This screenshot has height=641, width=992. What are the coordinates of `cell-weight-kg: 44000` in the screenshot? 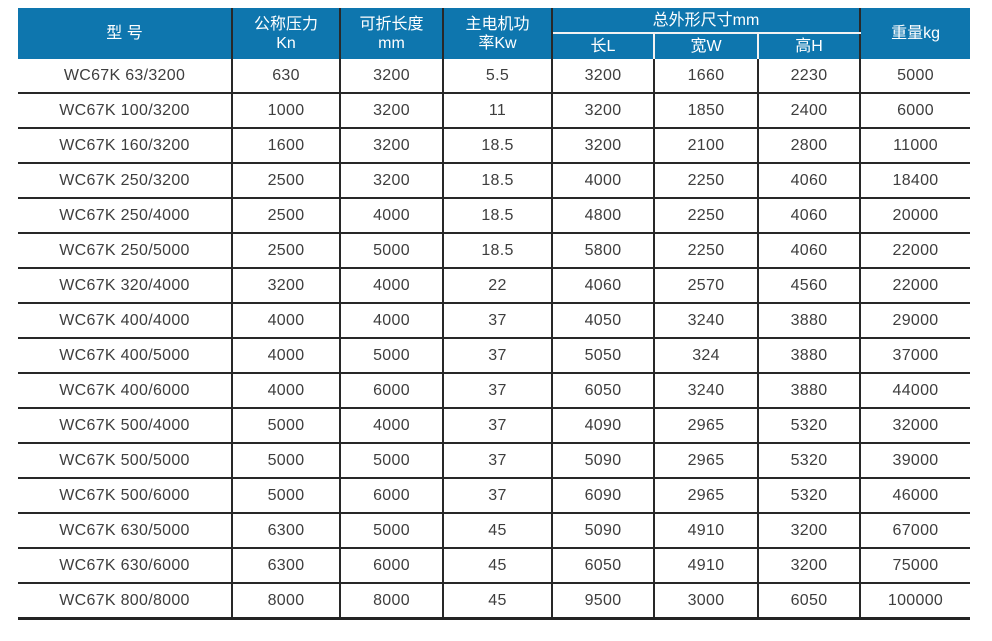 It's located at (915, 390).